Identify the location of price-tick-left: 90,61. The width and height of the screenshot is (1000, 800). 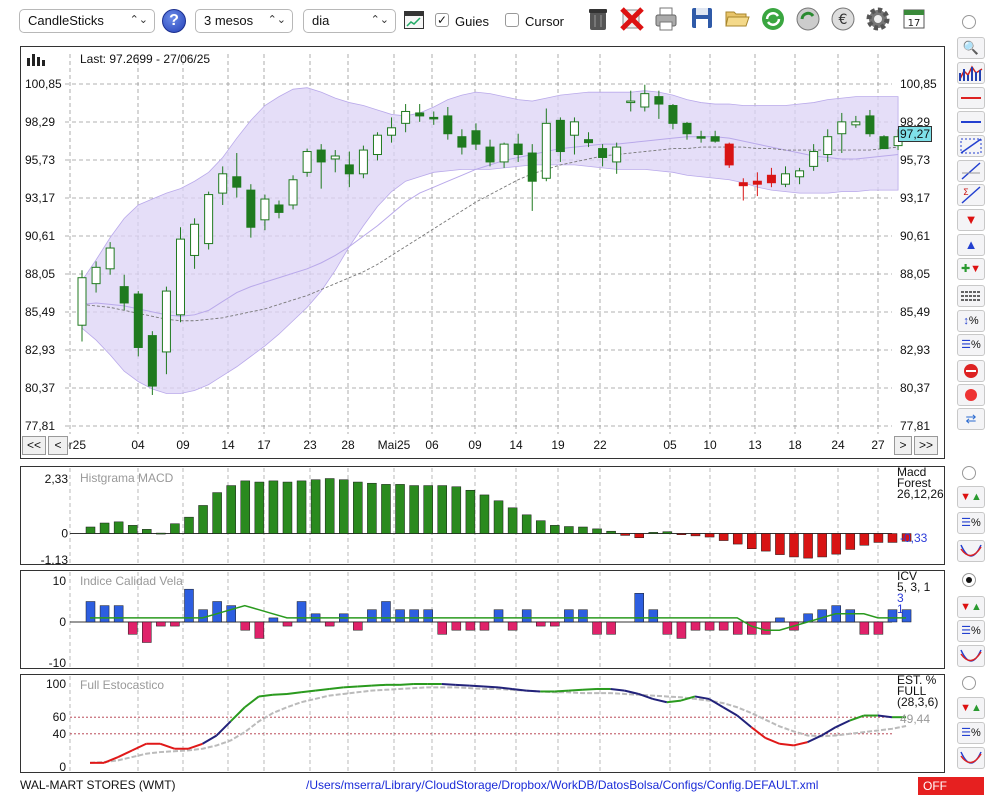
(40, 236).